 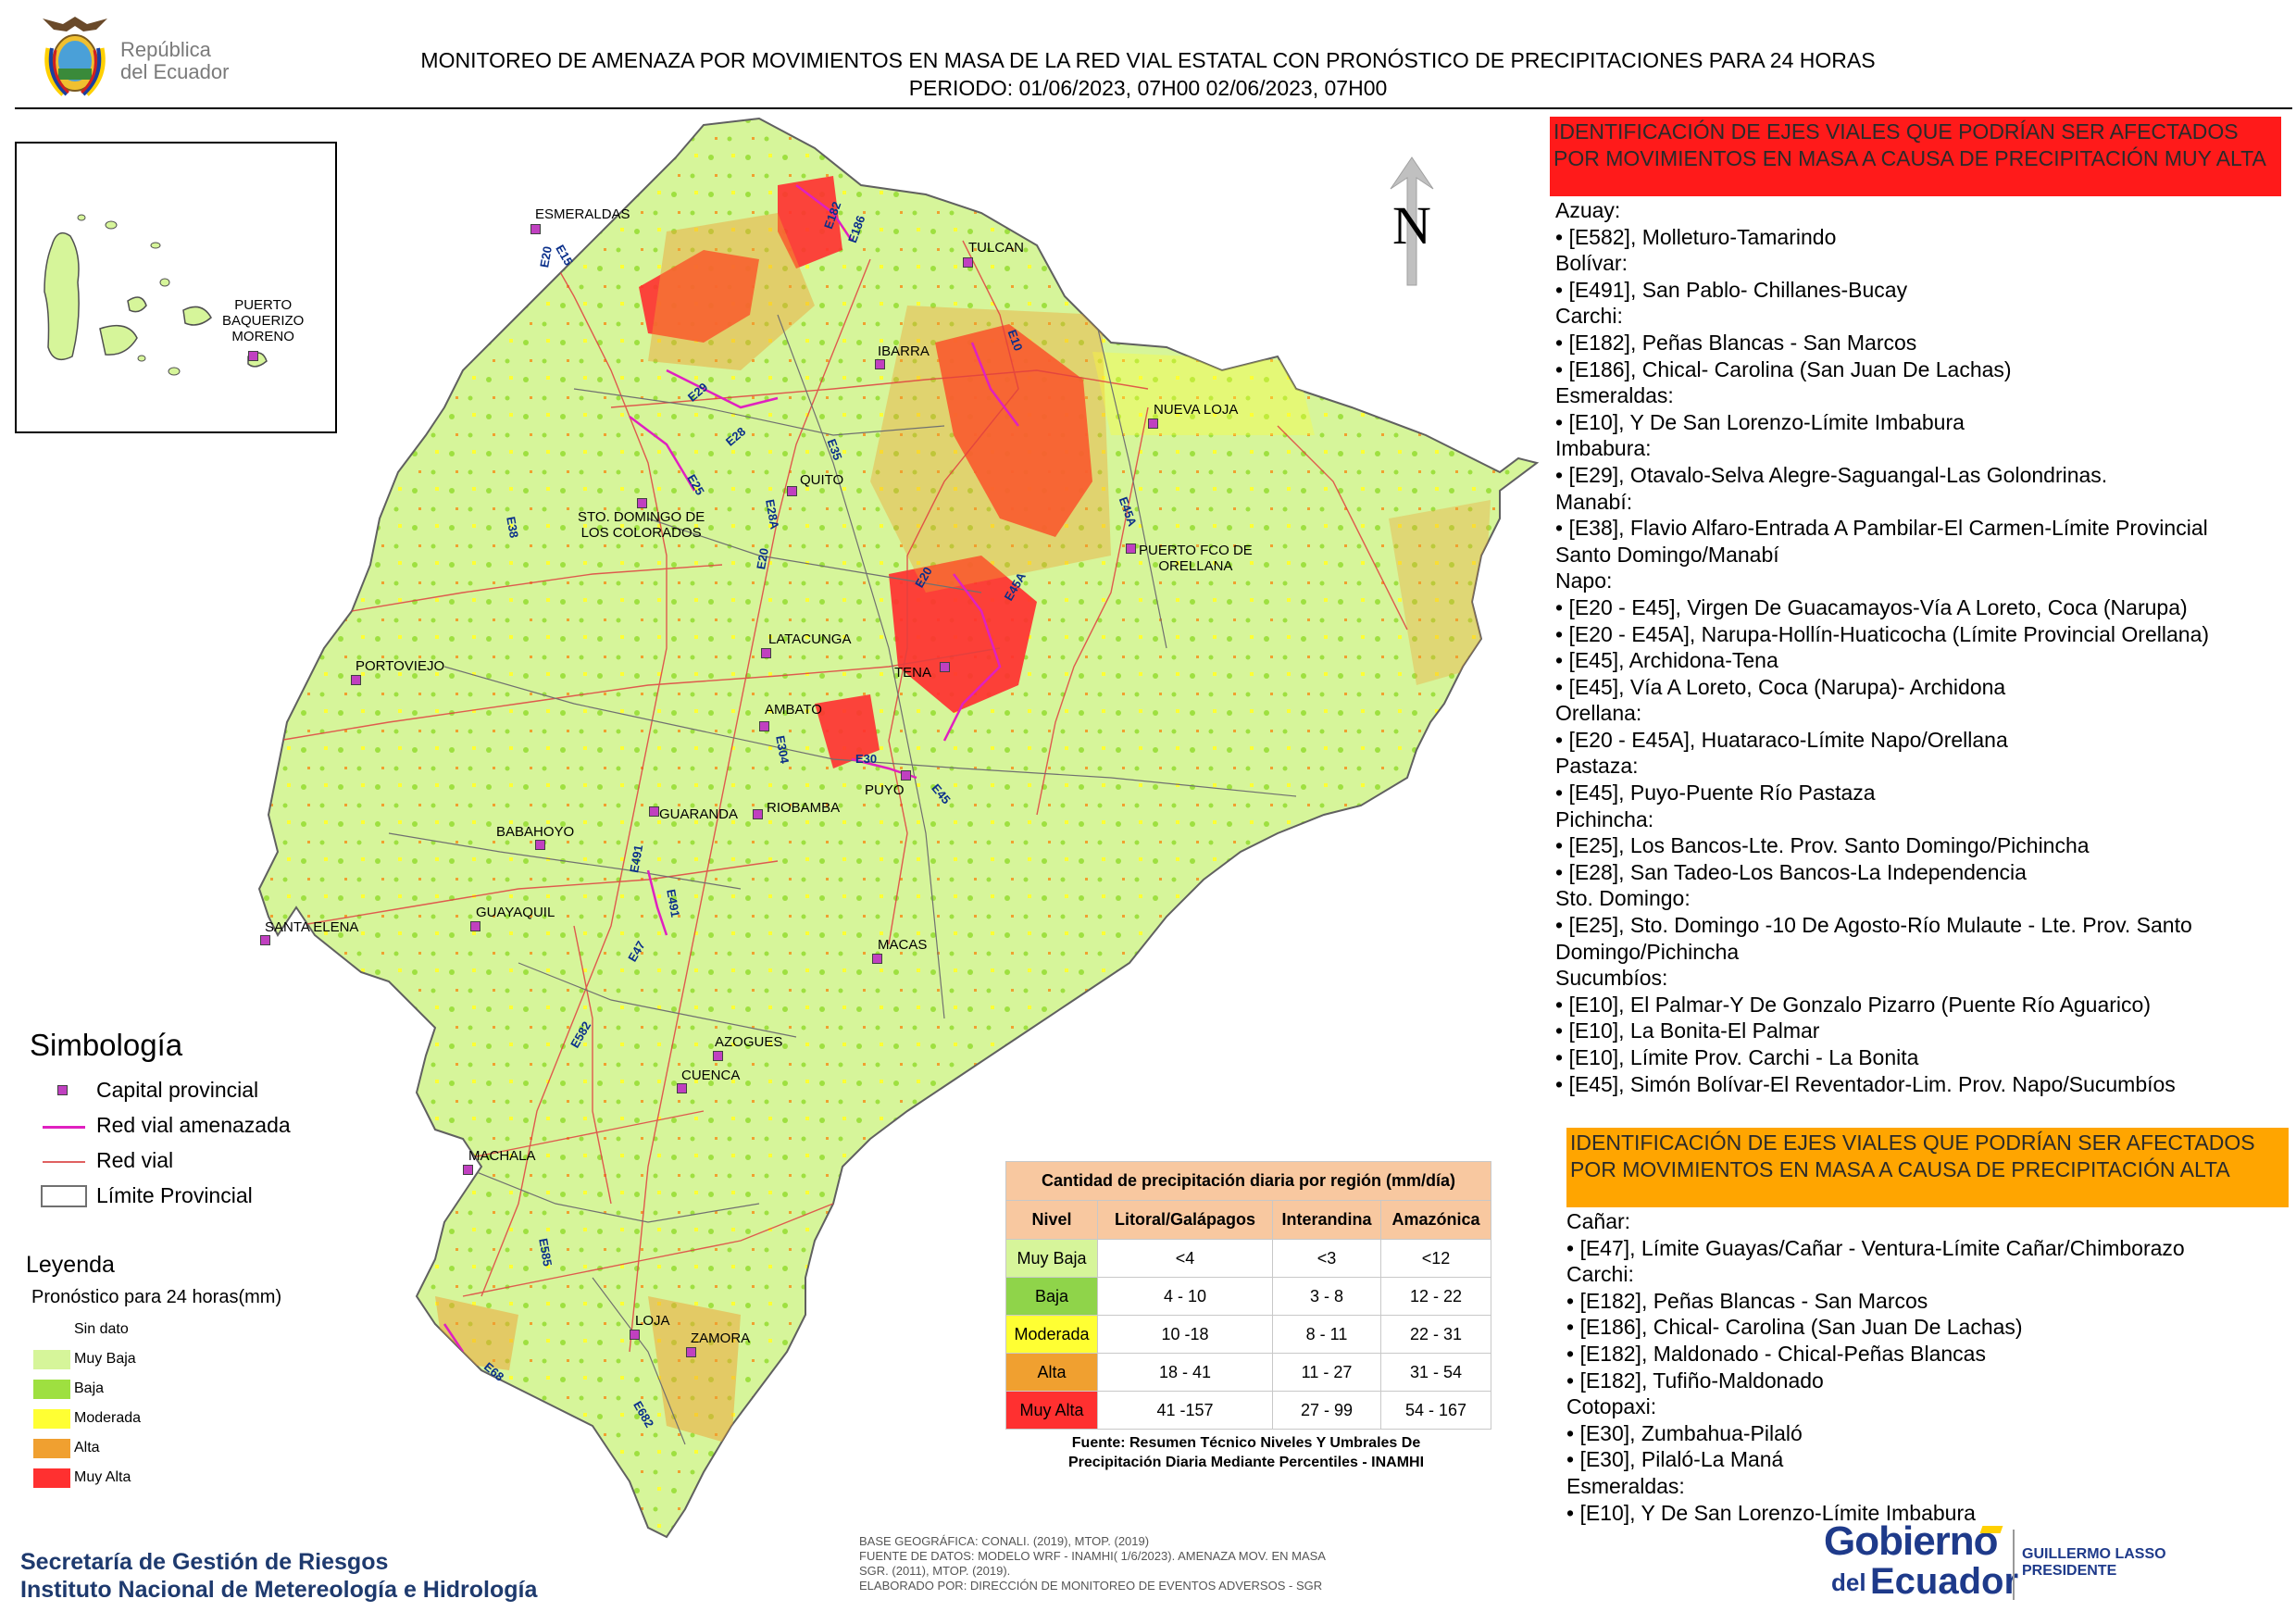 I want to click on table-row: Moderada 10 -18 8 - 11 22 - 31, so click(x=1248, y=1334).